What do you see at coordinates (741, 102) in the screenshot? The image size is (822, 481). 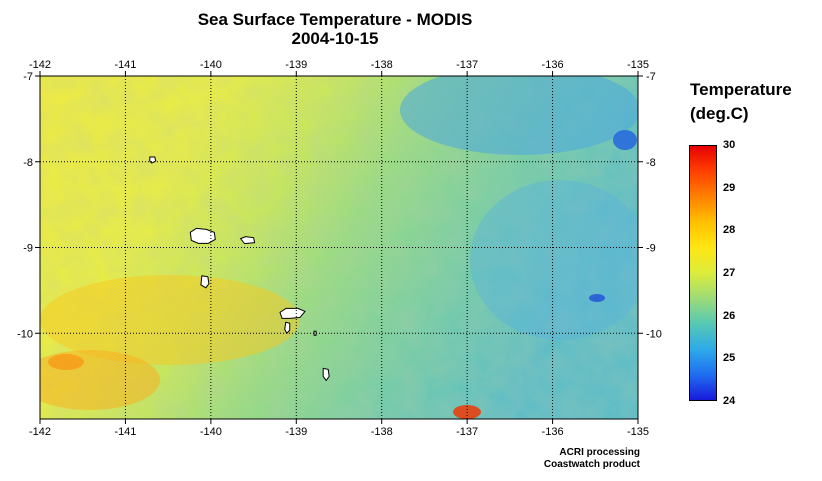 I see `legend-title: Temperature (deg.C)` at bounding box center [741, 102].